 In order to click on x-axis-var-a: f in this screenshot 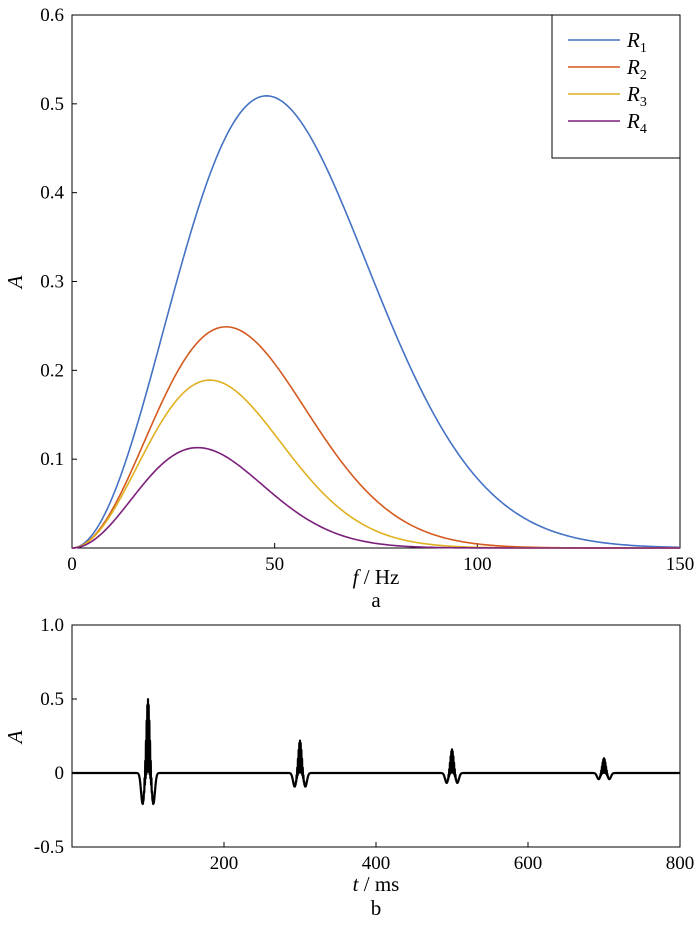, I will do `click(357, 577)`.